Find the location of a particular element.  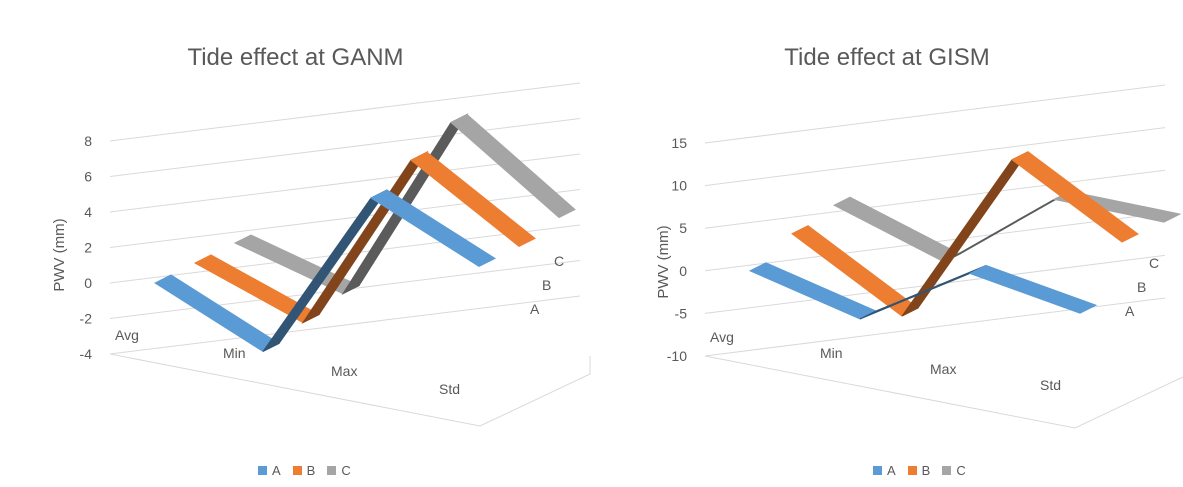

y-tick-label: 6 is located at coordinates (88, 177).